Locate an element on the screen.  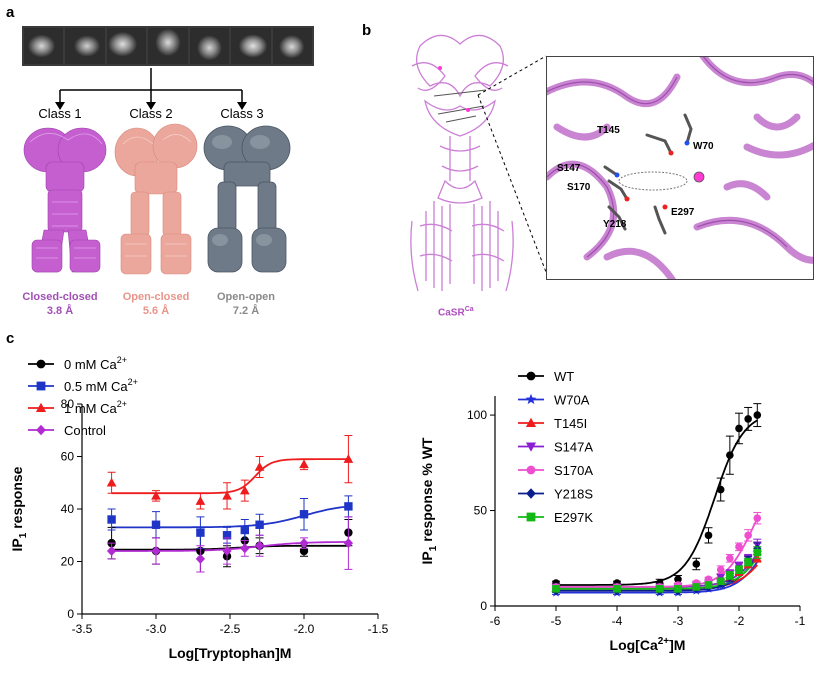
residue-label-y218: Y218 is located at coordinates (615, 224).